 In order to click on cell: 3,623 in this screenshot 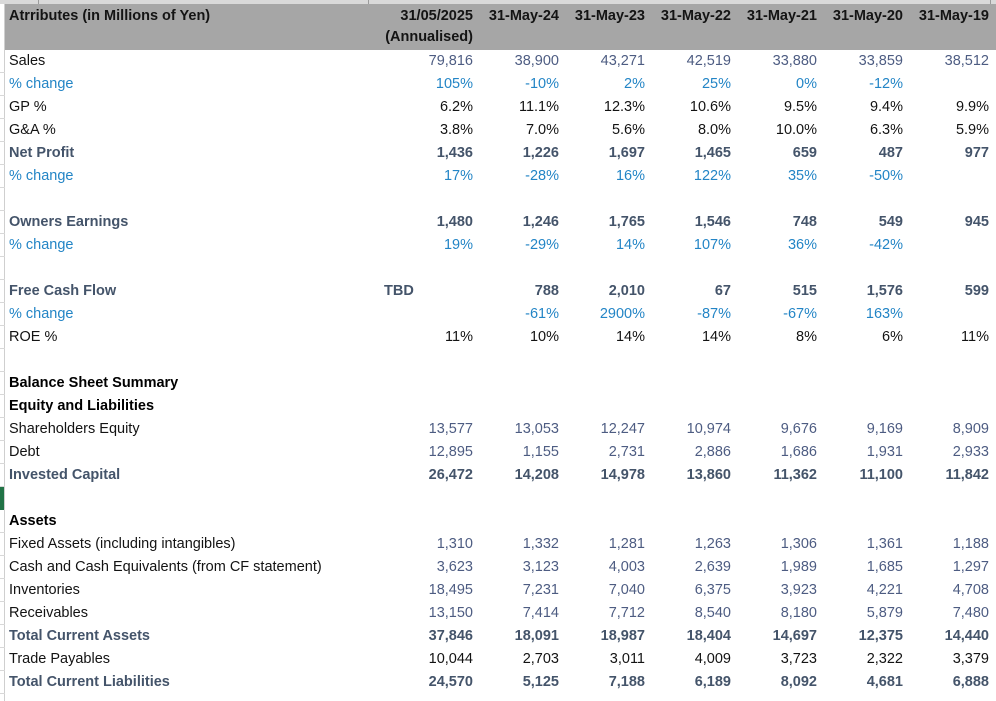, I will do `click(454, 567)`.